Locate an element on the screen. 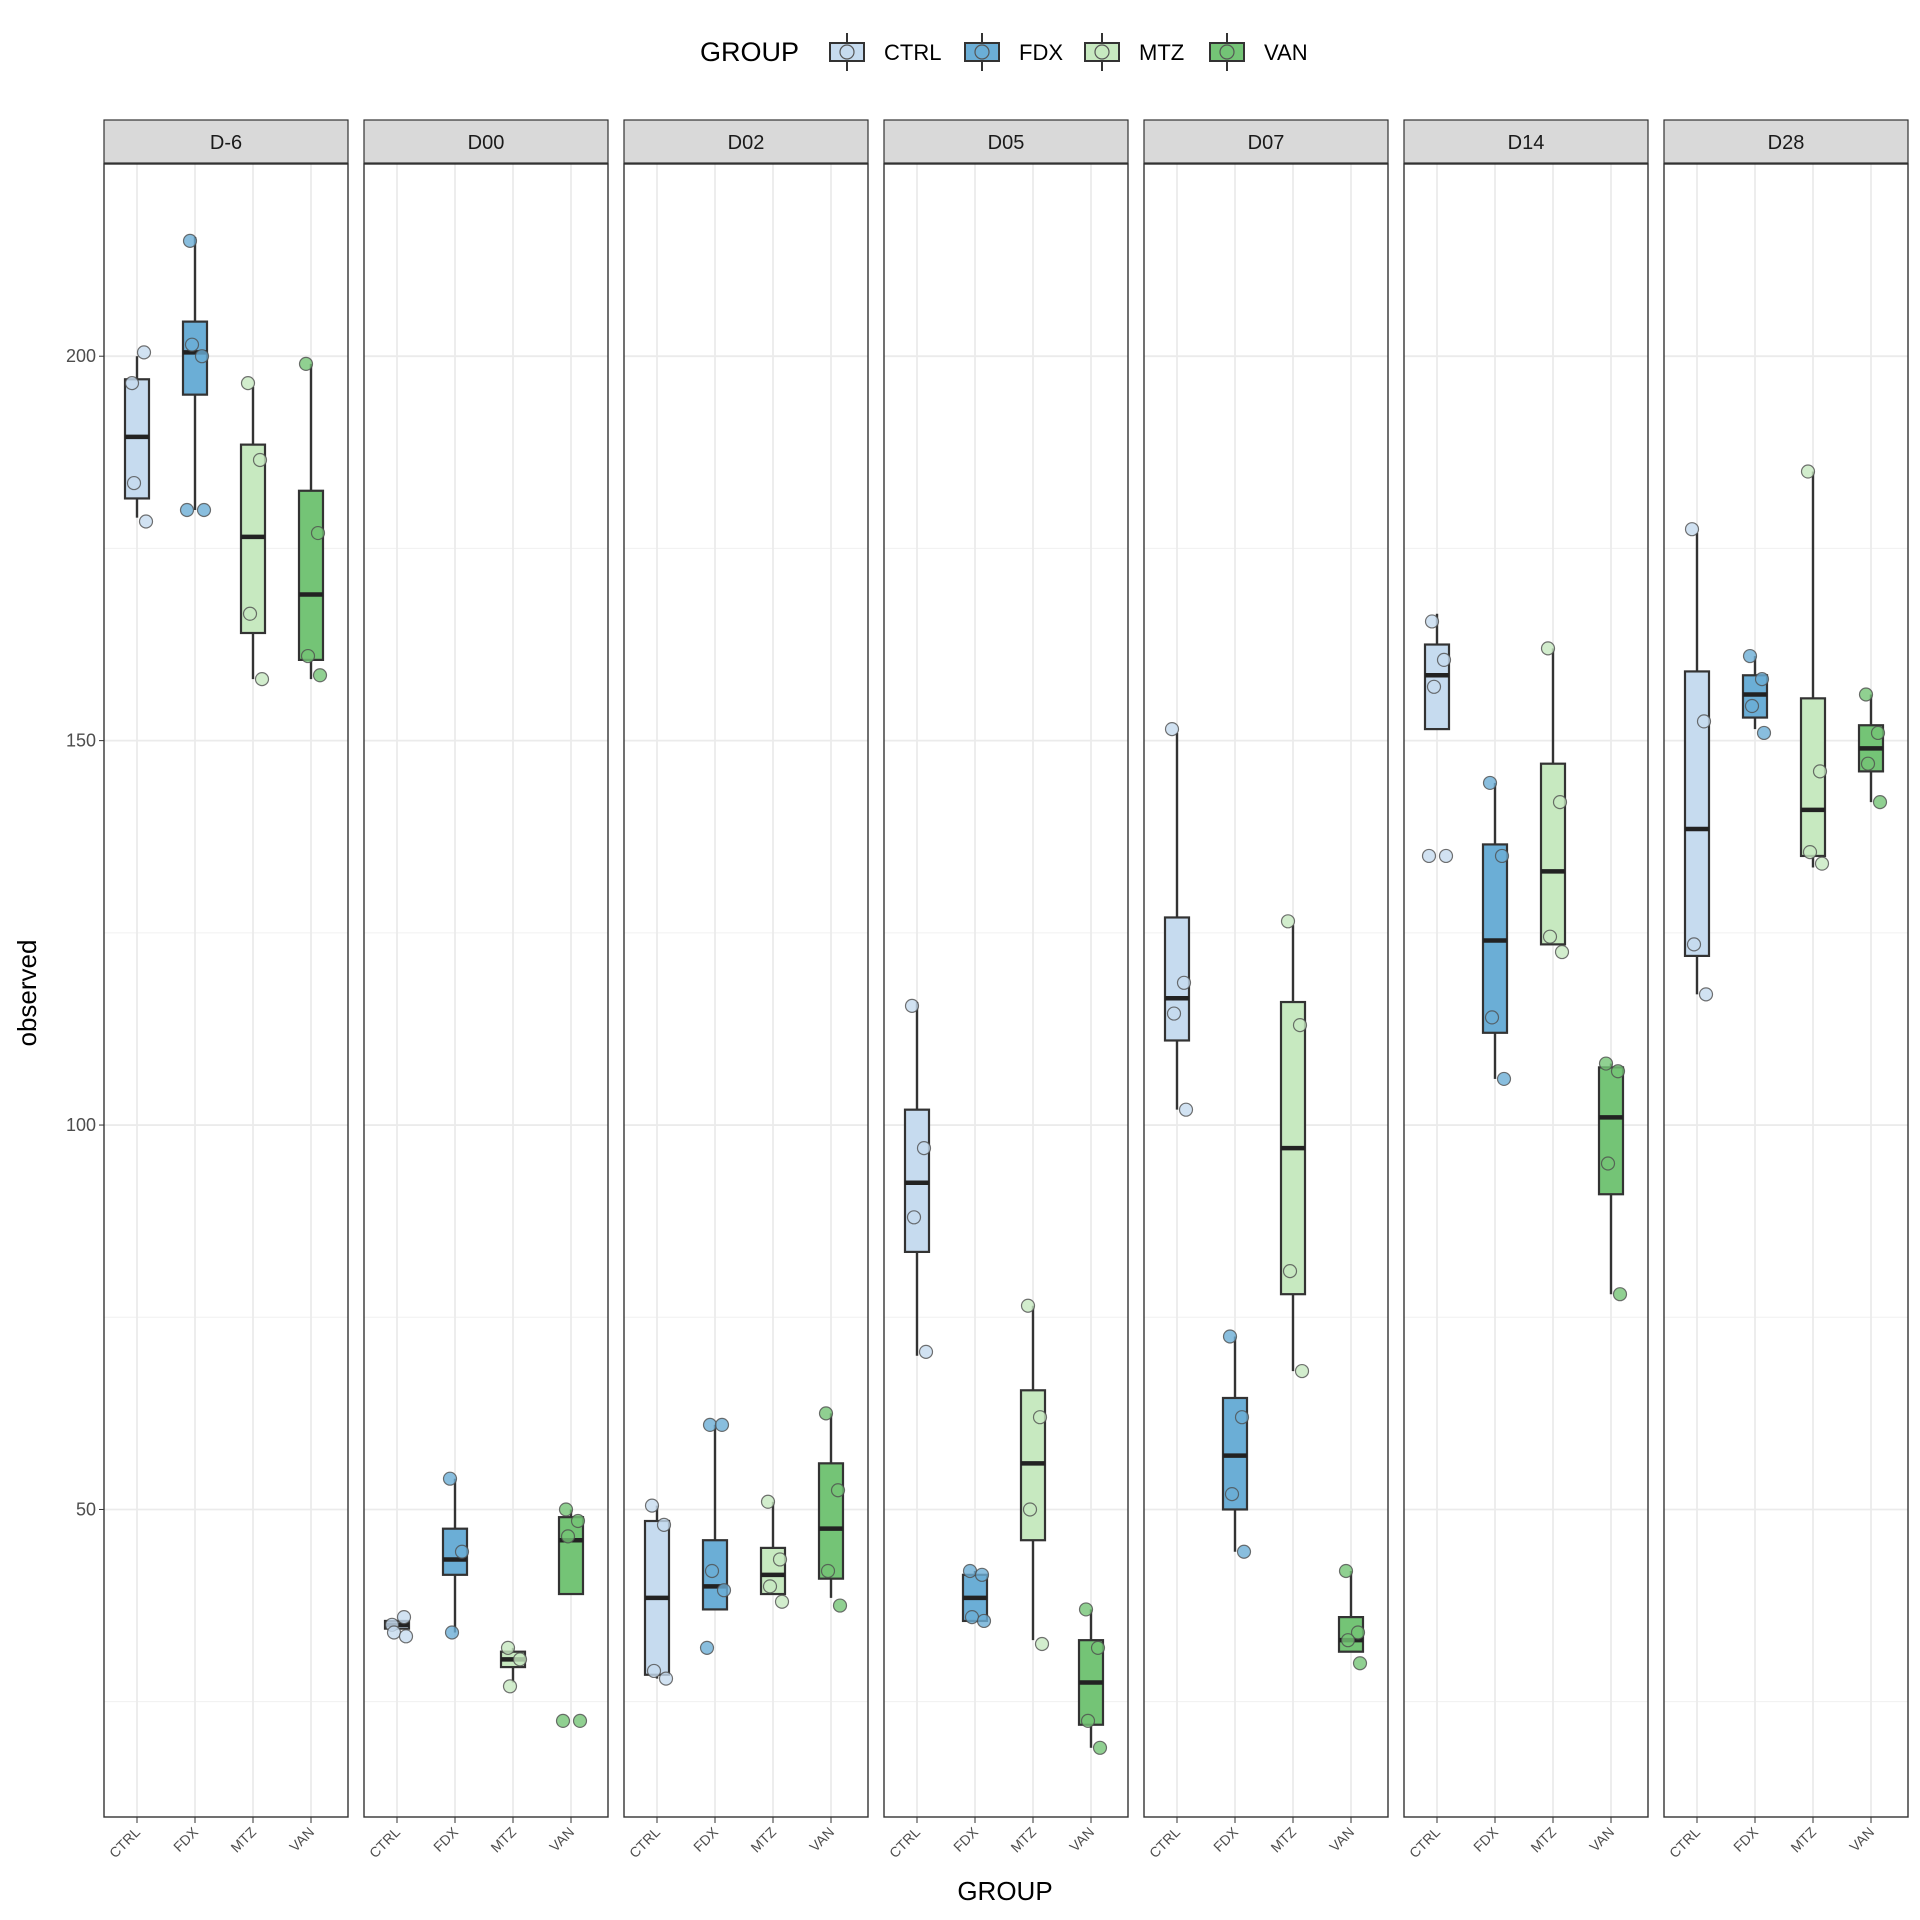 This screenshot has width=1920, height=1920. facet-strip-label: D02 is located at coordinates (746, 143).